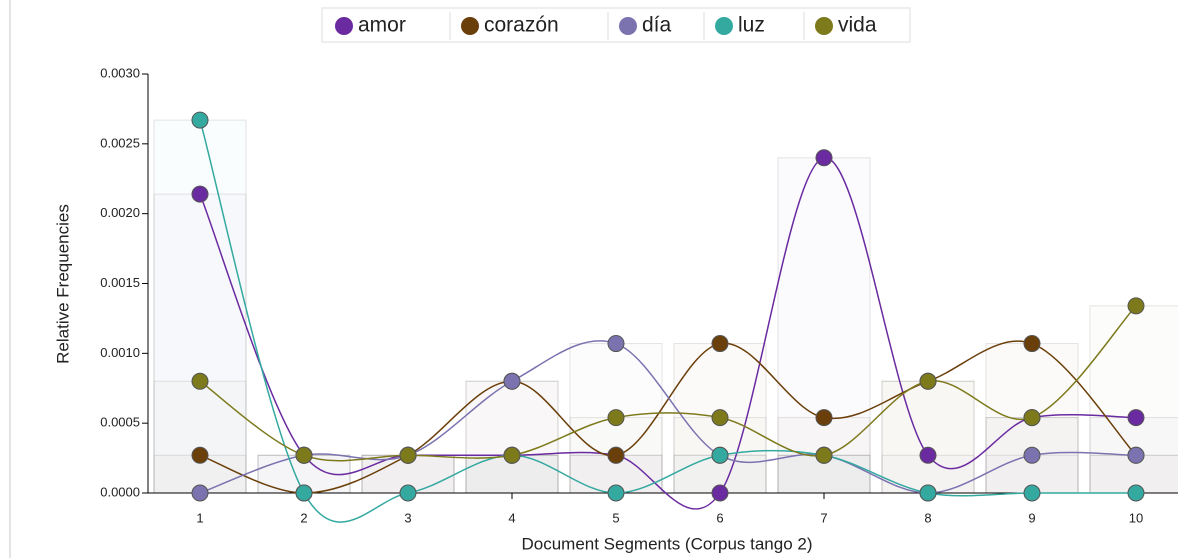  What do you see at coordinates (120, 352) in the screenshot?
I see `y-tick-label: 0.0010` at bounding box center [120, 352].